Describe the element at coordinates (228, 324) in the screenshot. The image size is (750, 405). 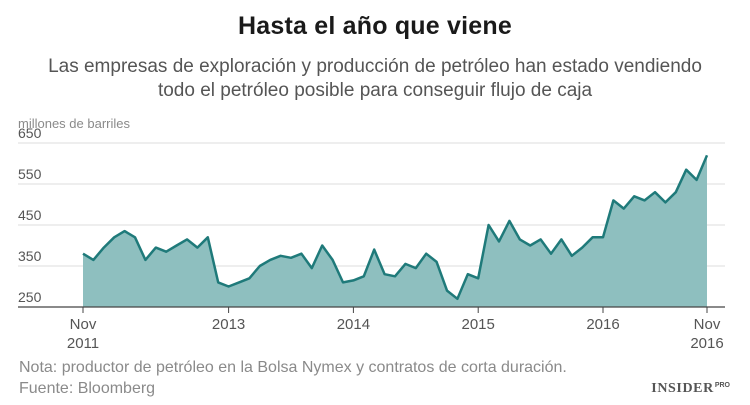
I see `x-tick-label: 2013` at that location.